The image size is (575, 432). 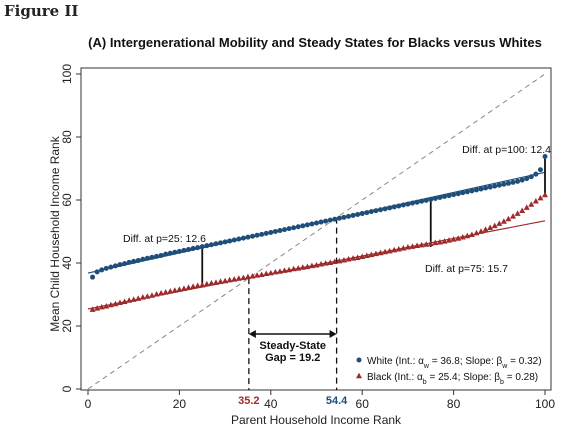 I want to click on x-tick-label: 100, so click(x=545, y=404).